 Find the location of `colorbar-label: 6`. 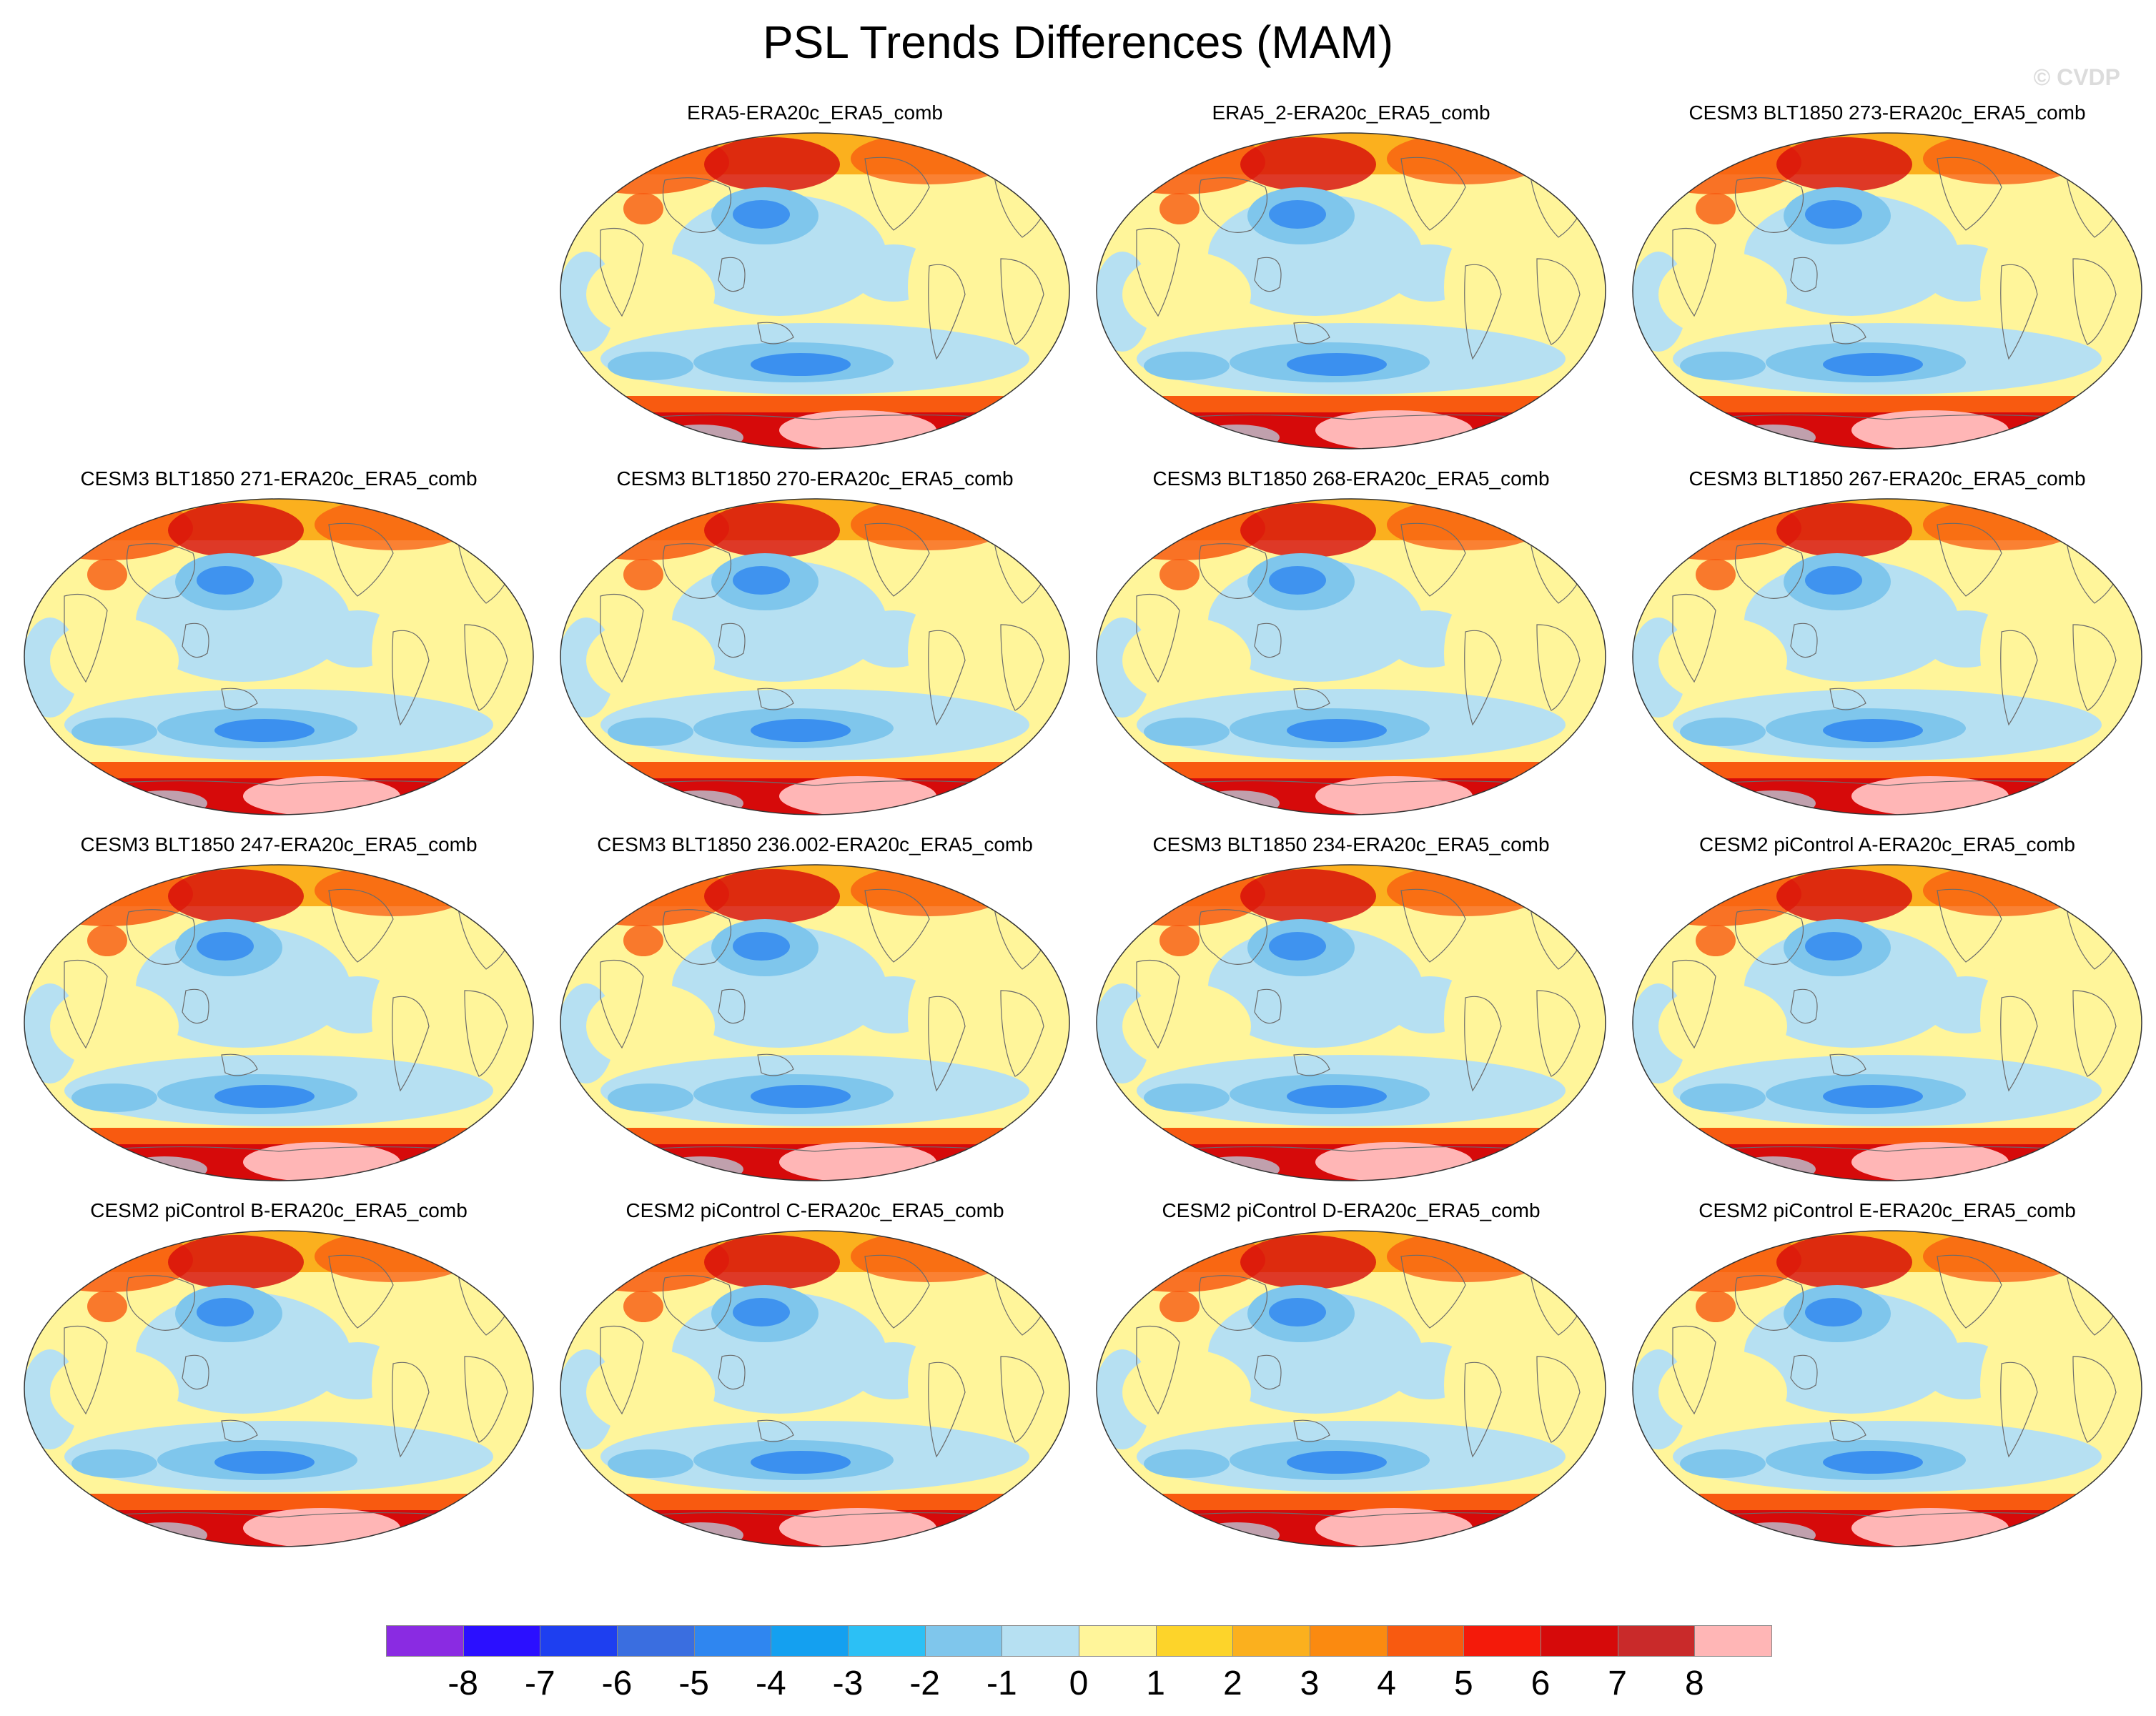

colorbar-label: 6 is located at coordinates (1541, 1684).